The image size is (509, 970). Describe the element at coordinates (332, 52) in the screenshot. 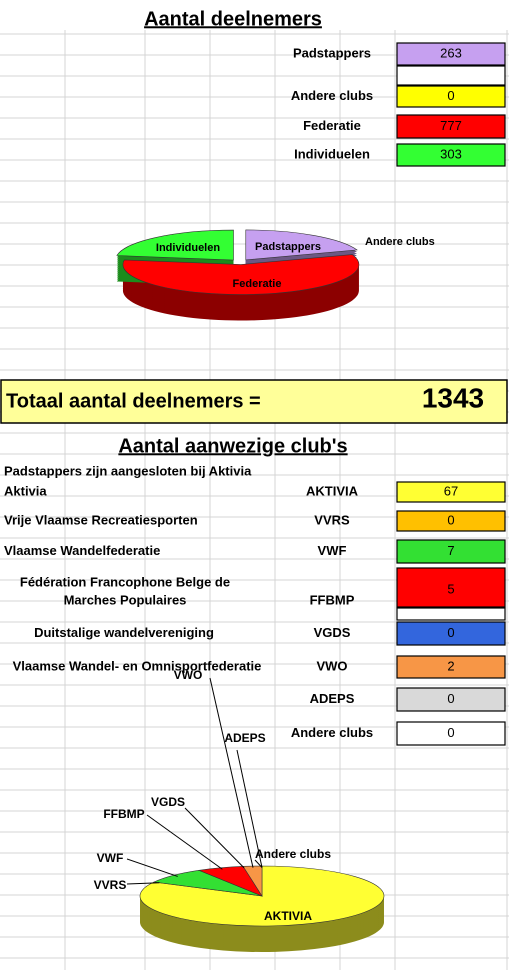

I see `row-label: Padstappers` at that location.